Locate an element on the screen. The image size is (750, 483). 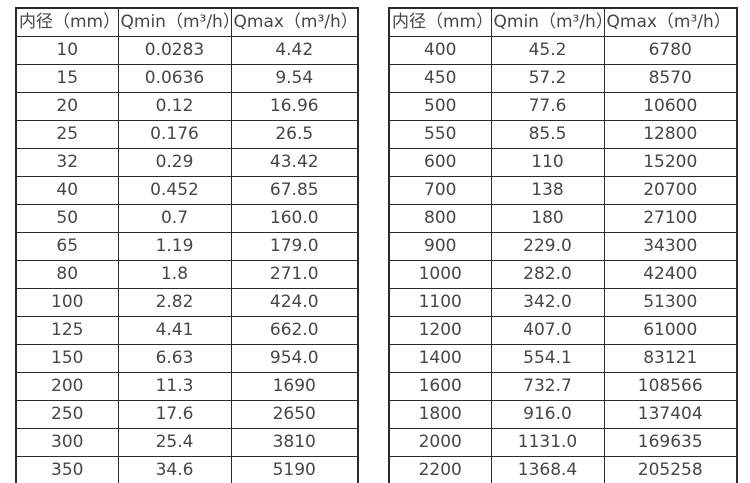
table-row: 50 0.7 160.0 is located at coordinates (187, 218).